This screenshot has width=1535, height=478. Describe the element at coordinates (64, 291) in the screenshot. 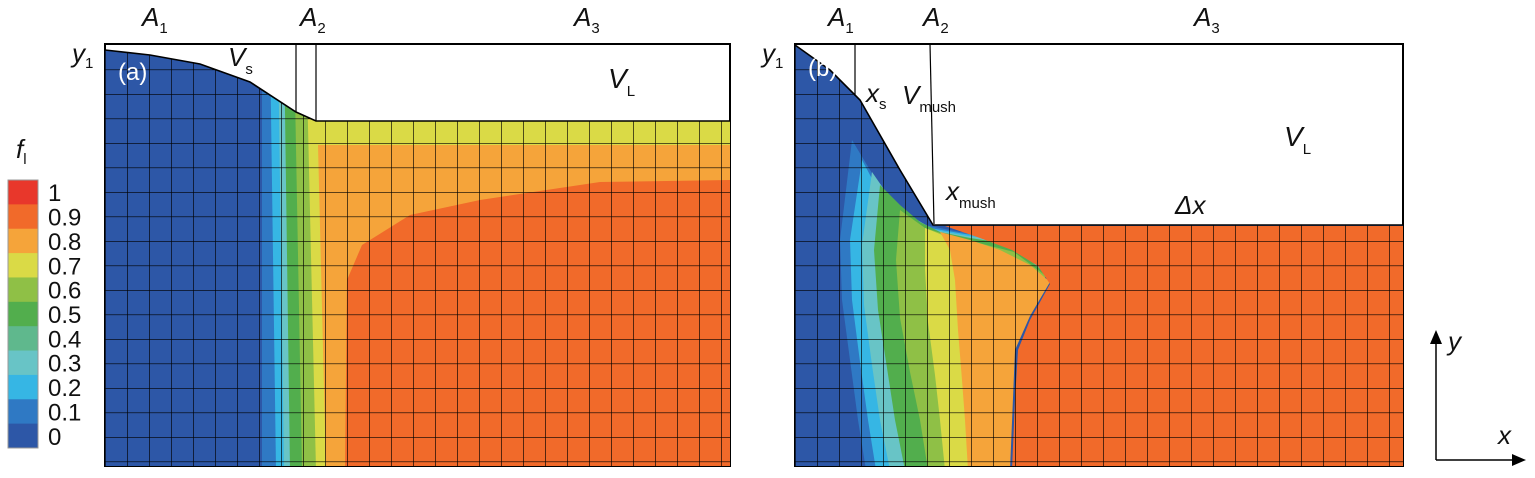

I see `colorbar-tick-label: 0.6` at that location.